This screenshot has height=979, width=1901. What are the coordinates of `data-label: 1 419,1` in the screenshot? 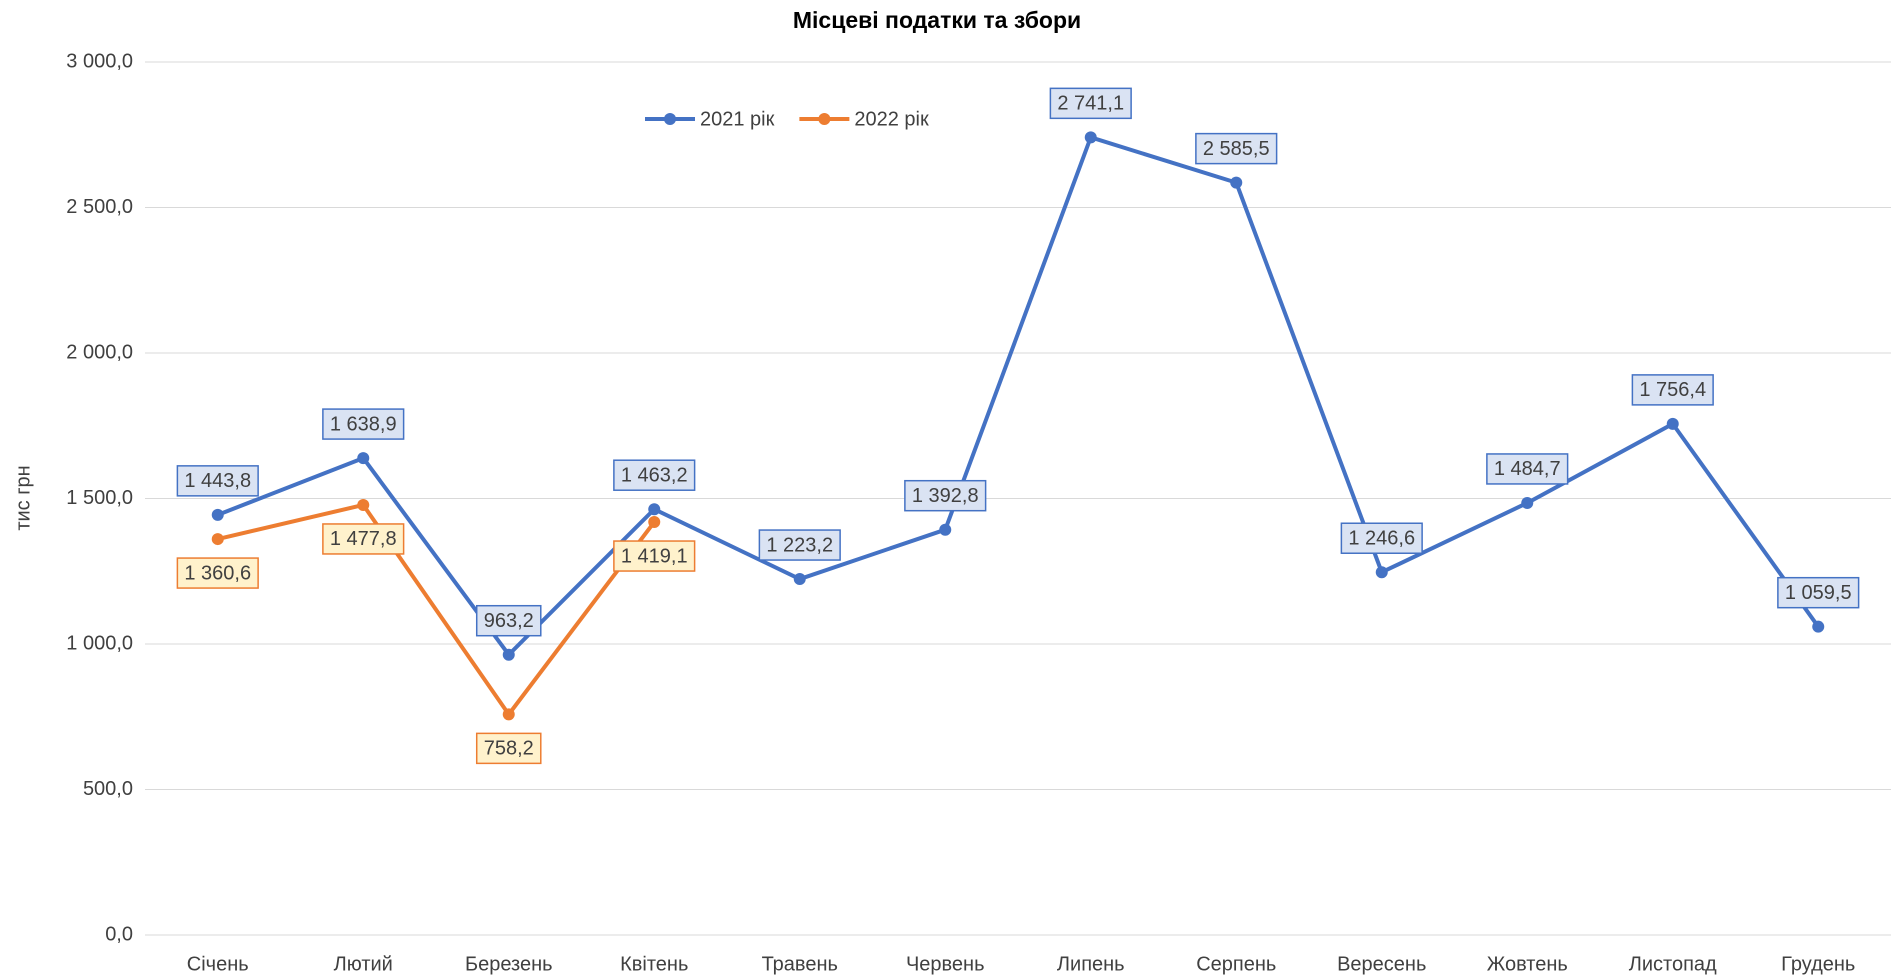 It's located at (654, 556).